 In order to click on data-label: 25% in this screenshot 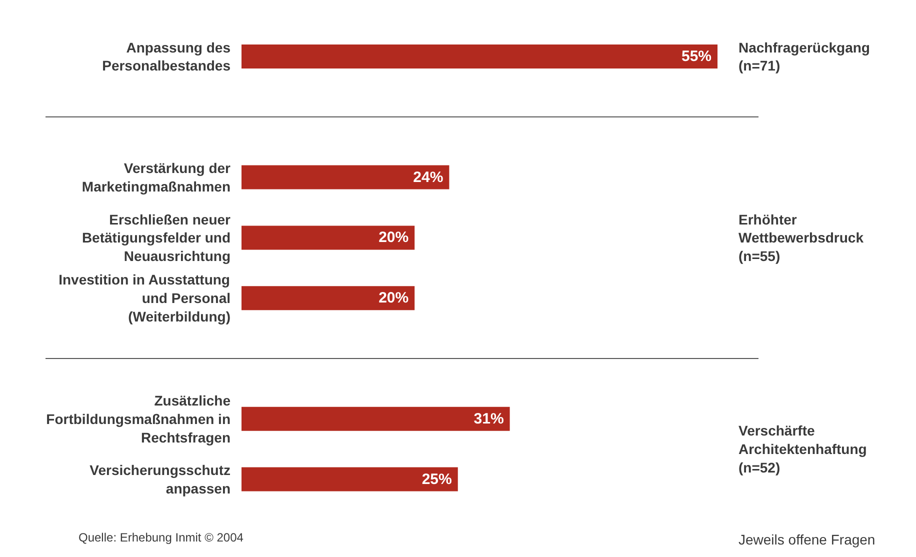, I will do `click(437, 479)`.